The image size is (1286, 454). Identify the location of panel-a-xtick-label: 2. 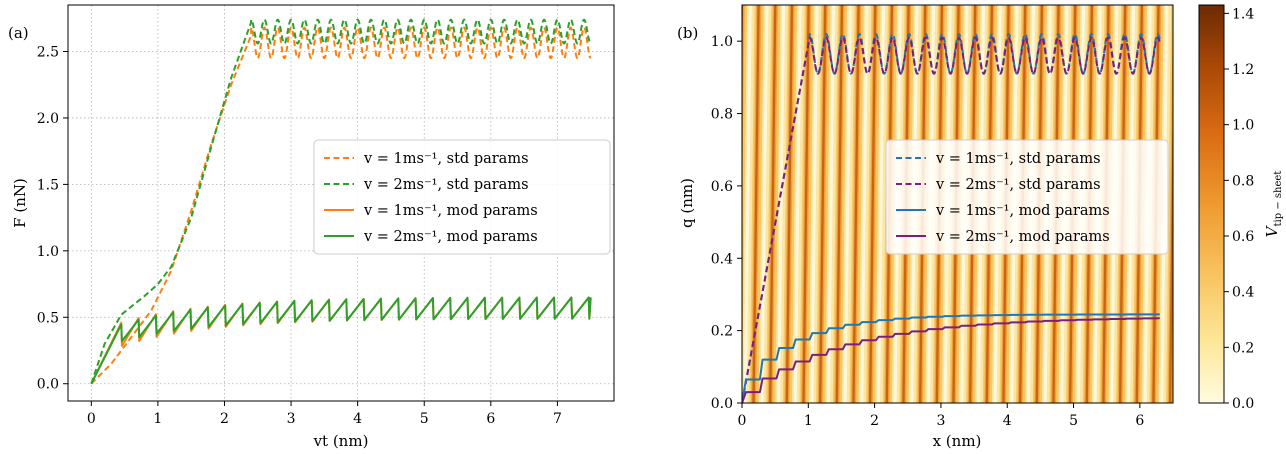
(224, 419).